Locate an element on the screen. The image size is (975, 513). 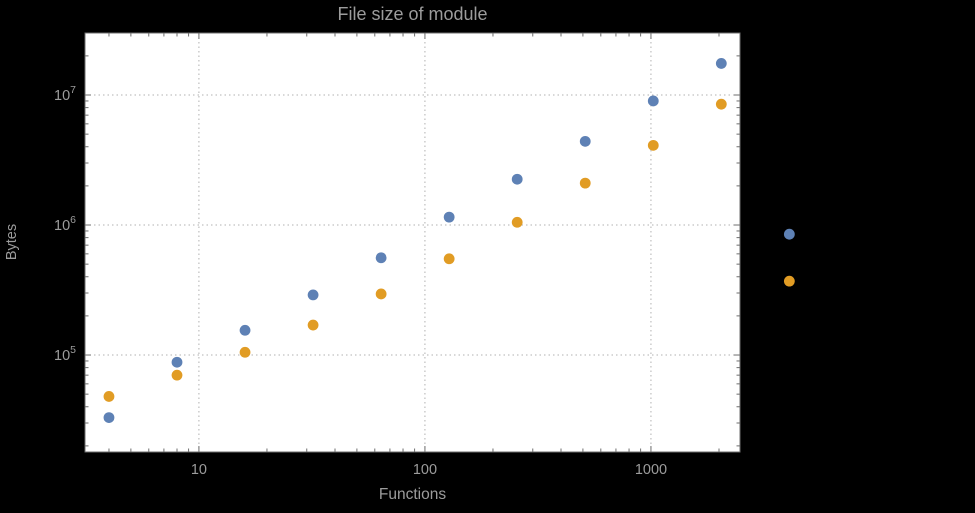
y-tick-label: 10⁶ is located at coordinates (65, 224).